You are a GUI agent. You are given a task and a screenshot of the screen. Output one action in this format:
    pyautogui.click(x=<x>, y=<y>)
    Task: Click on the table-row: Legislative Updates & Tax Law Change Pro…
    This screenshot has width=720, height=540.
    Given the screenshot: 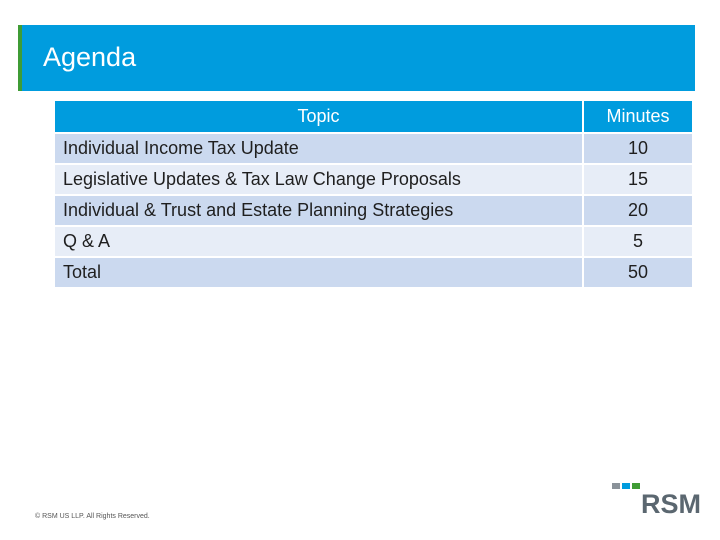 What is the action you would take?
    pyautogui.click(x=373, y=179)
    